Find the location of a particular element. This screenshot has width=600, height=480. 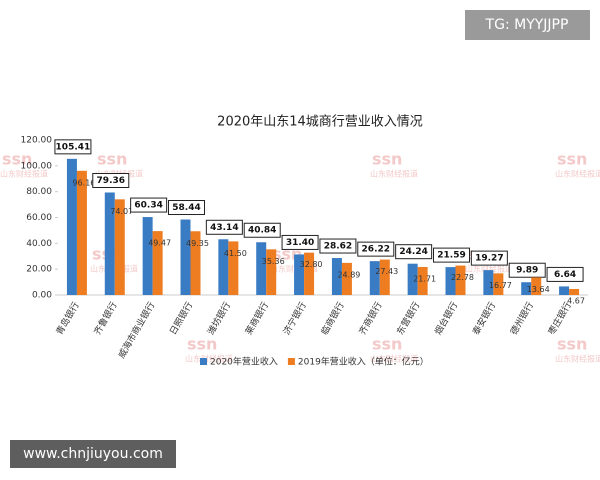

value-label: 49.35 is located at coordinates (197, 243).